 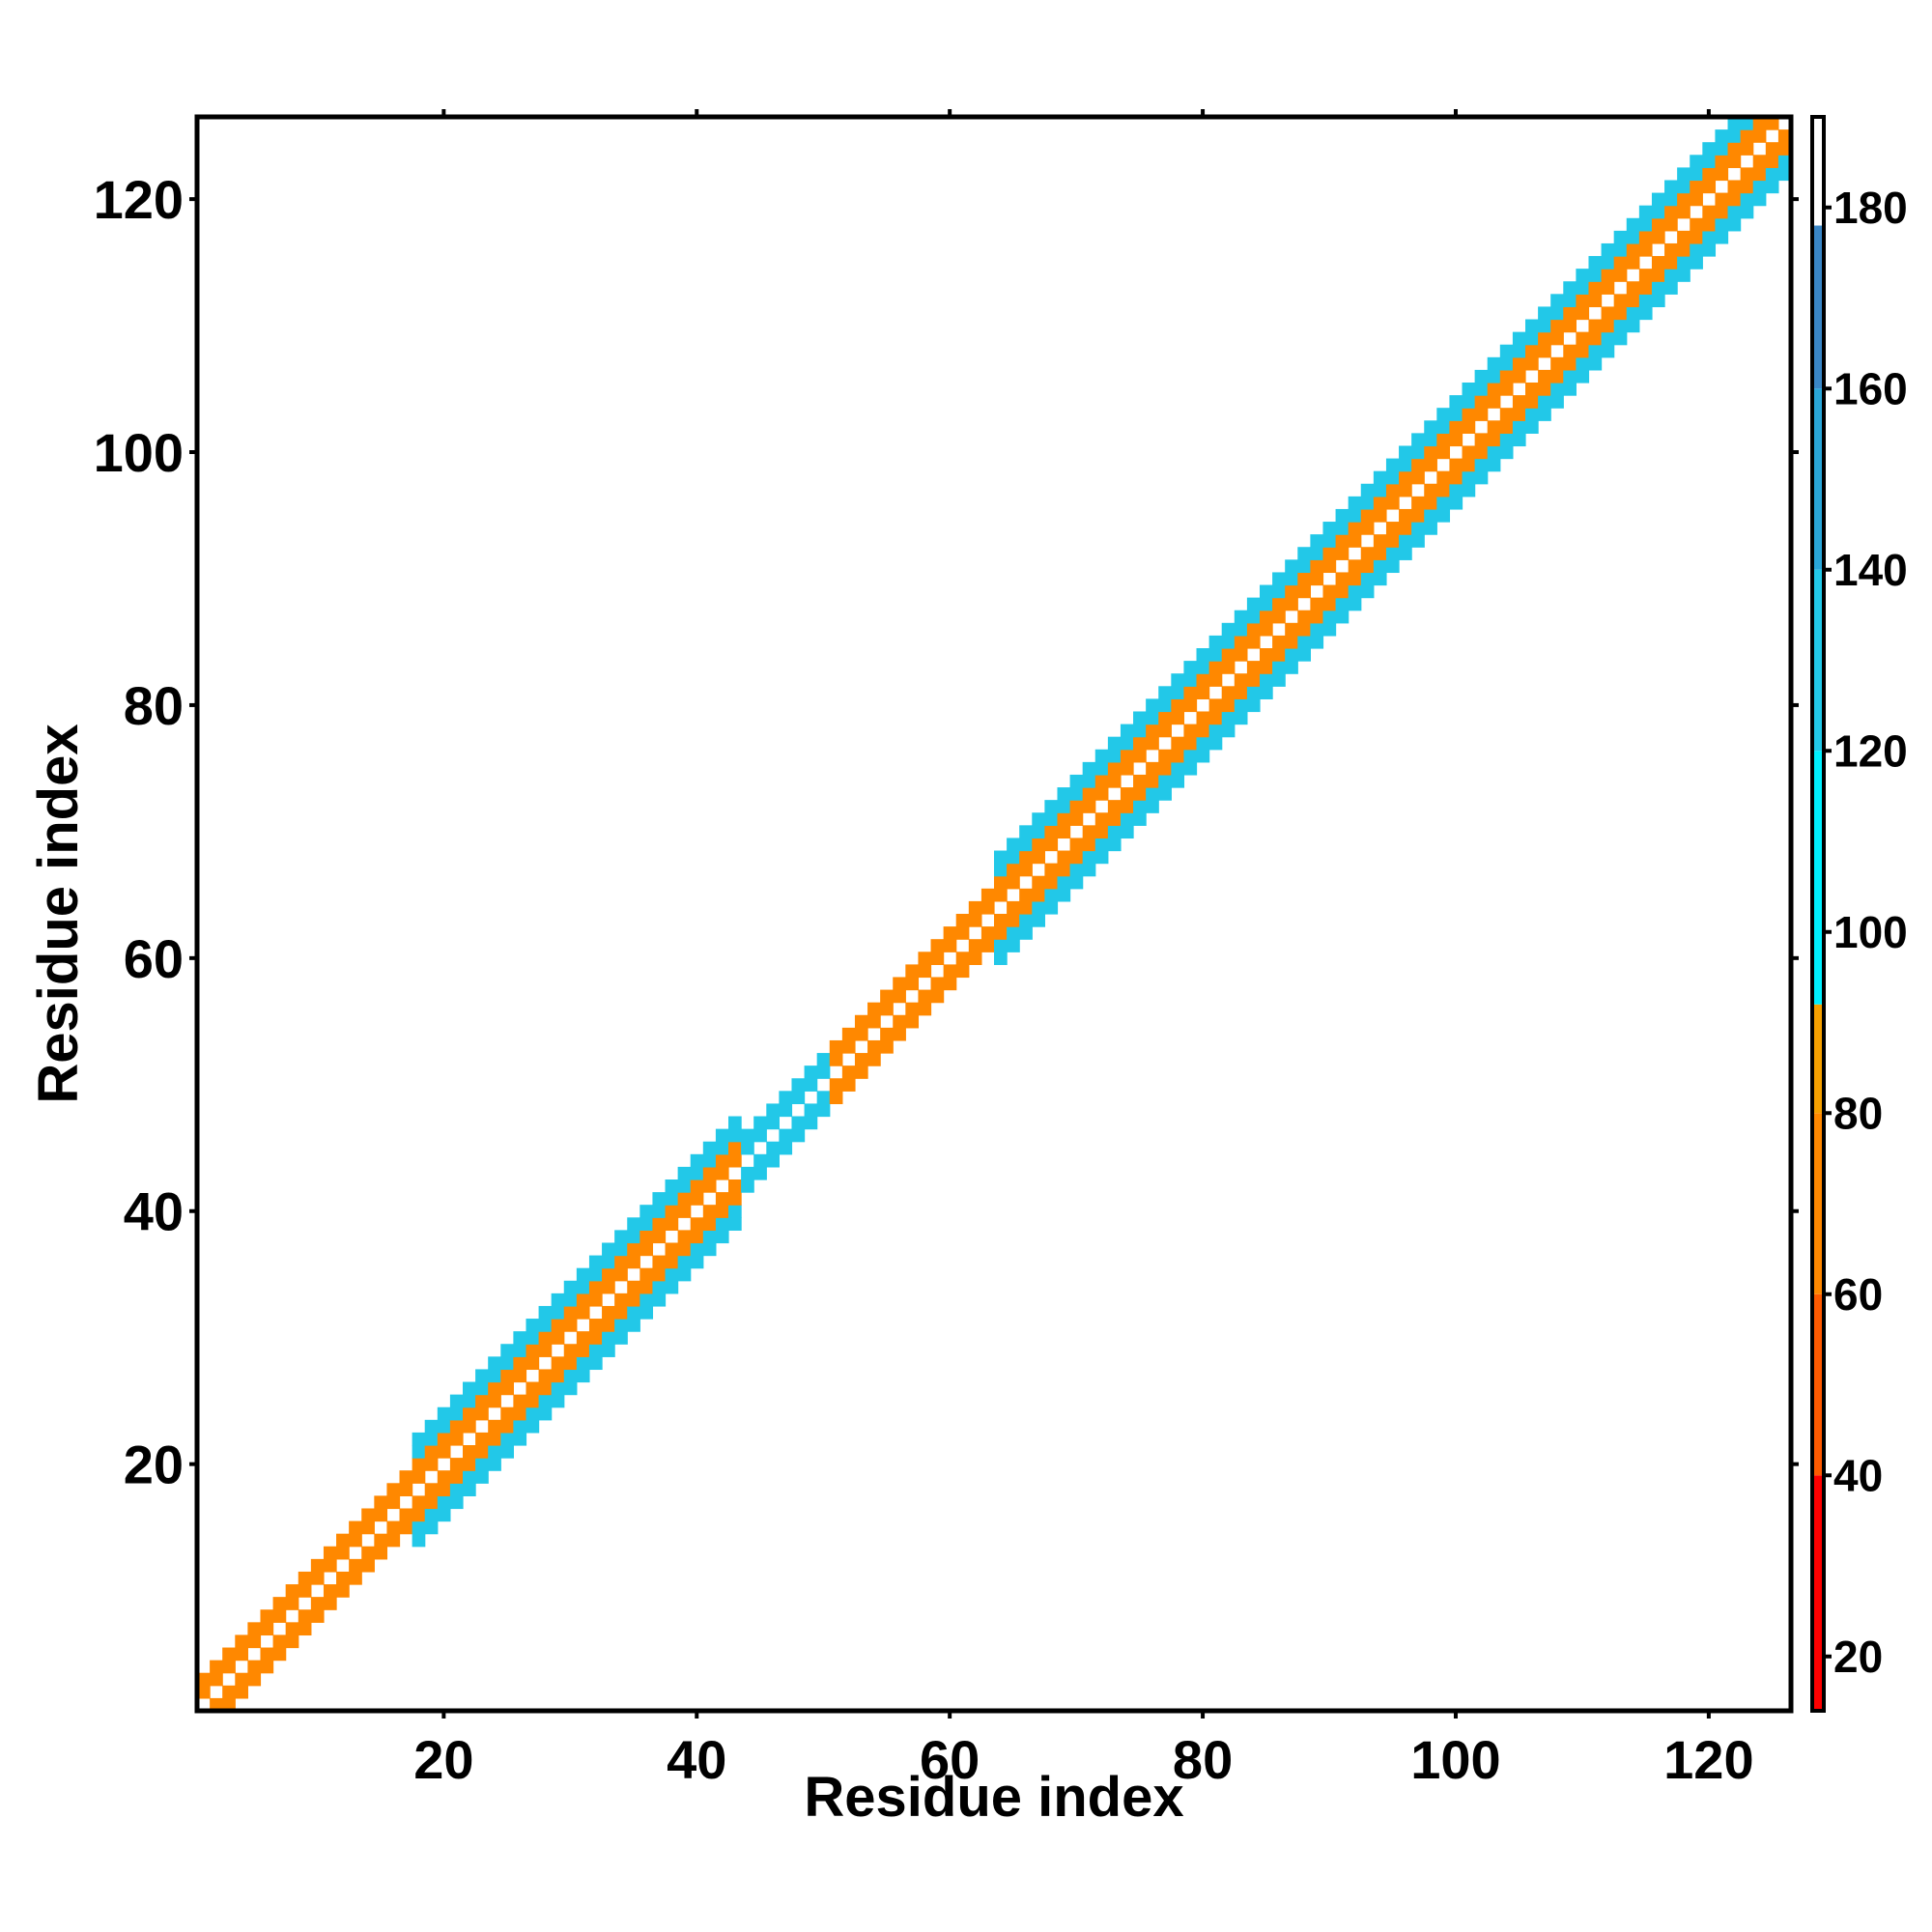 What do you see at coordinates (139, 452) in the screenshot?
I see `y-tick-label: 100` at bounding box center [139, 452].